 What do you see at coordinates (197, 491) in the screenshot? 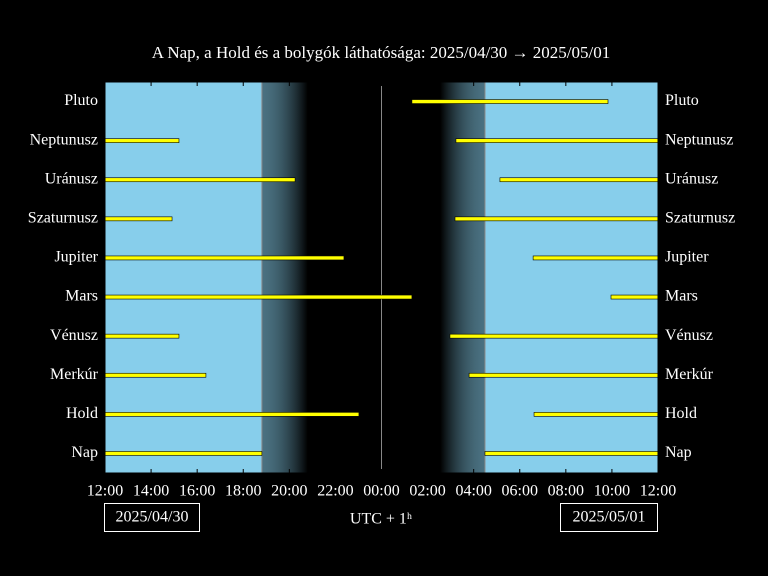
I see `x-tick-label: 16:00` at bounding box center [197, 491].